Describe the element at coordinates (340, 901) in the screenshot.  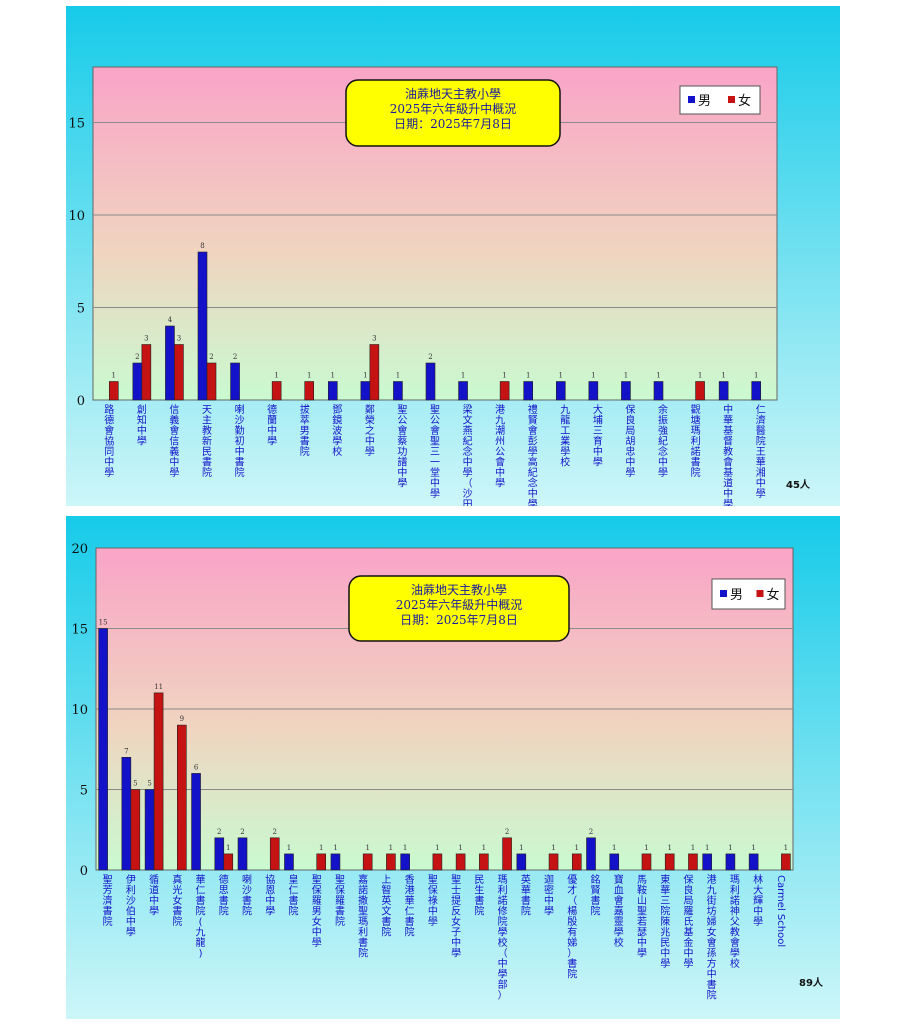
I see `category-label: 聖保羅書院` at that location.